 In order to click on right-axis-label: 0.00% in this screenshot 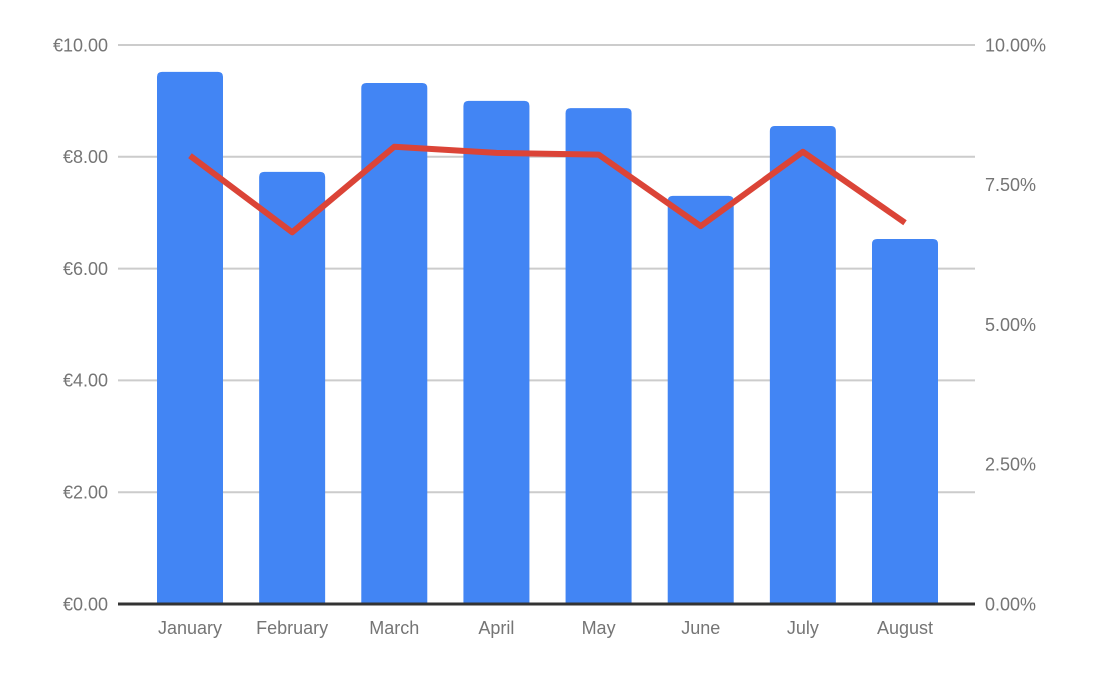, I will do `click(1010, 604)`.